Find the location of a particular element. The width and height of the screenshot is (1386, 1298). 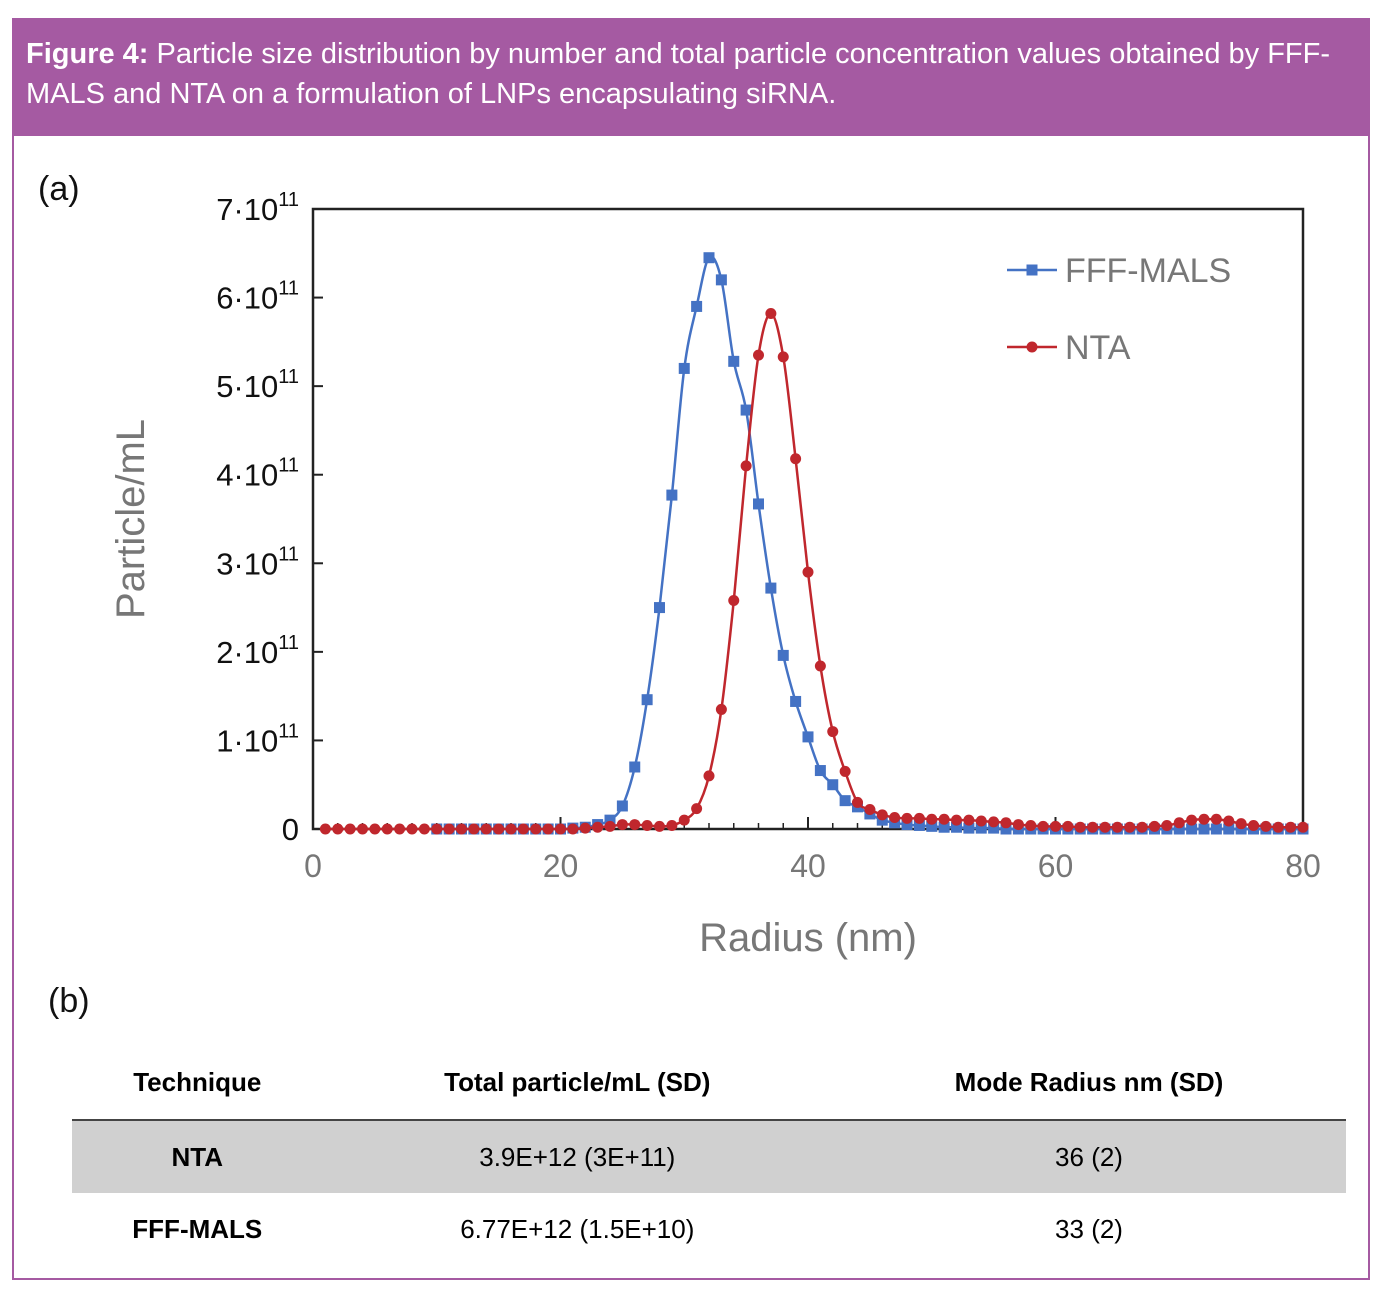

x-axis-label: Radius (nm) is located at coordinates (808, 938).